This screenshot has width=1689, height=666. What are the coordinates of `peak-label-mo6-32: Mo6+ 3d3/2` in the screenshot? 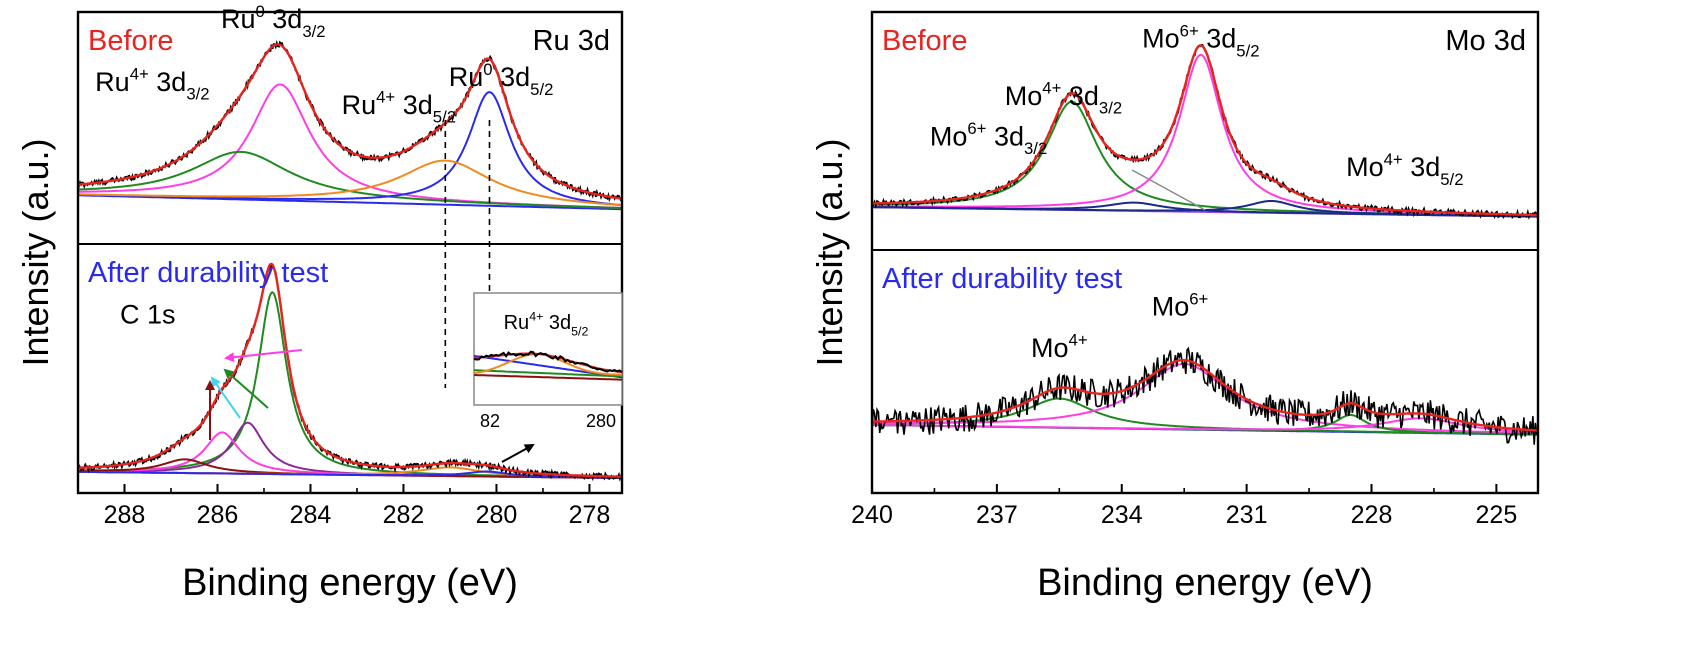 It's located at (988, 138).